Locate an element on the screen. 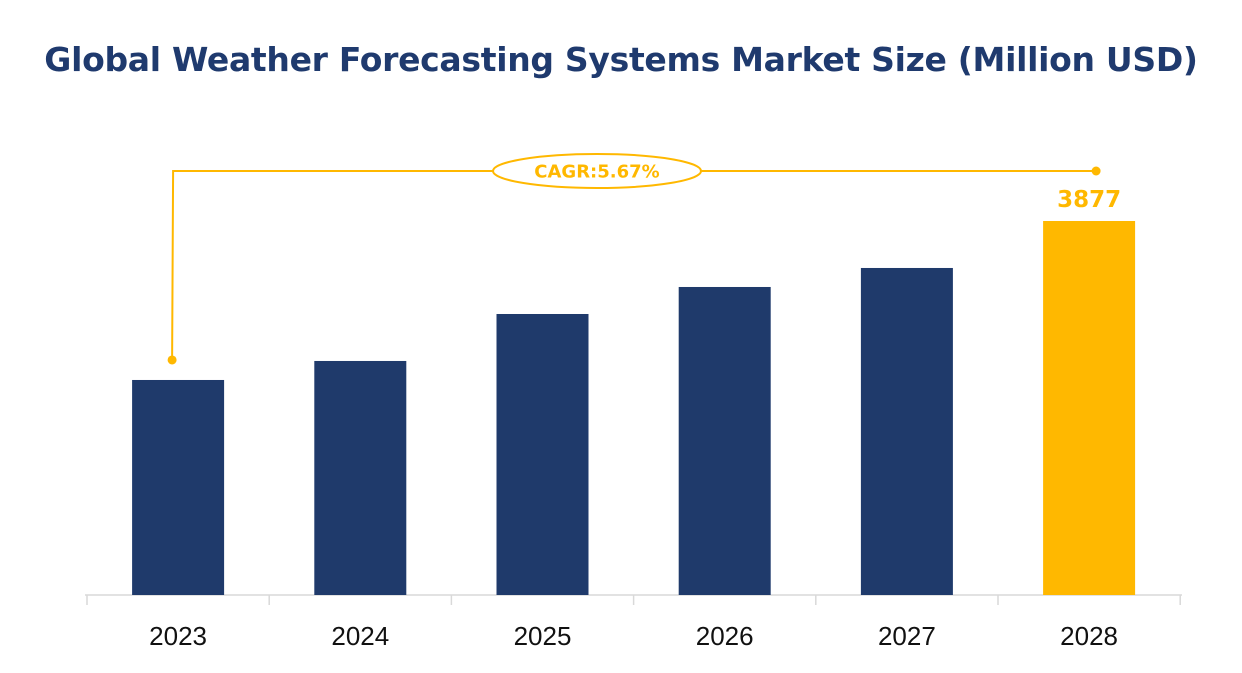 This screenshot has height=673, width=1242. bar-2027 is located at coordinates (906, 431).